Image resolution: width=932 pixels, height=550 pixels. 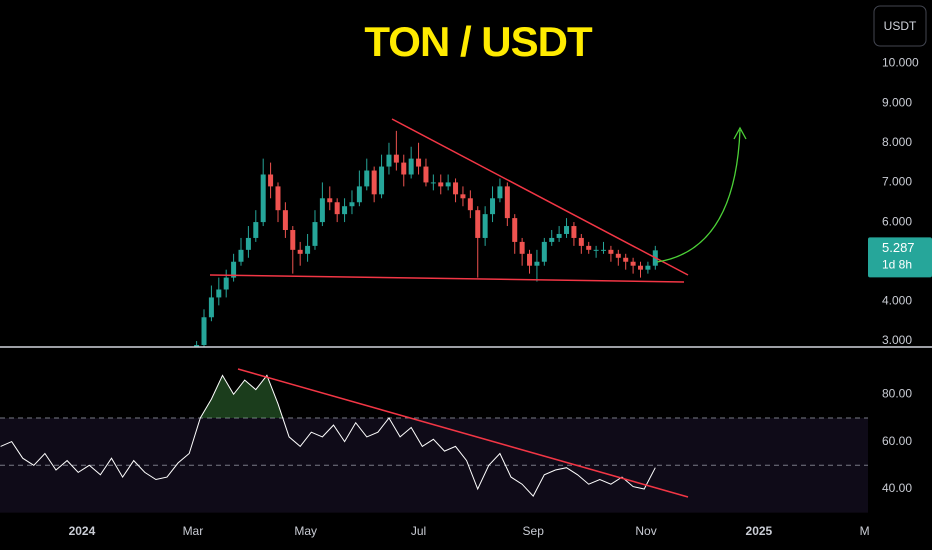 I want to click on x-tick-label: Ma, so click(x=868, y=531).